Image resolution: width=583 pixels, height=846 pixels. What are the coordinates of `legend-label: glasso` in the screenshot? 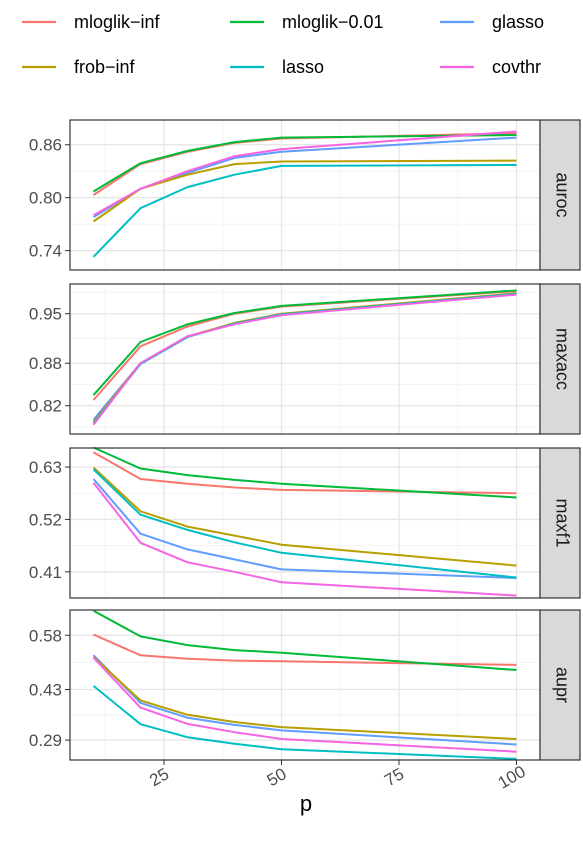 It's located at (518, 22).